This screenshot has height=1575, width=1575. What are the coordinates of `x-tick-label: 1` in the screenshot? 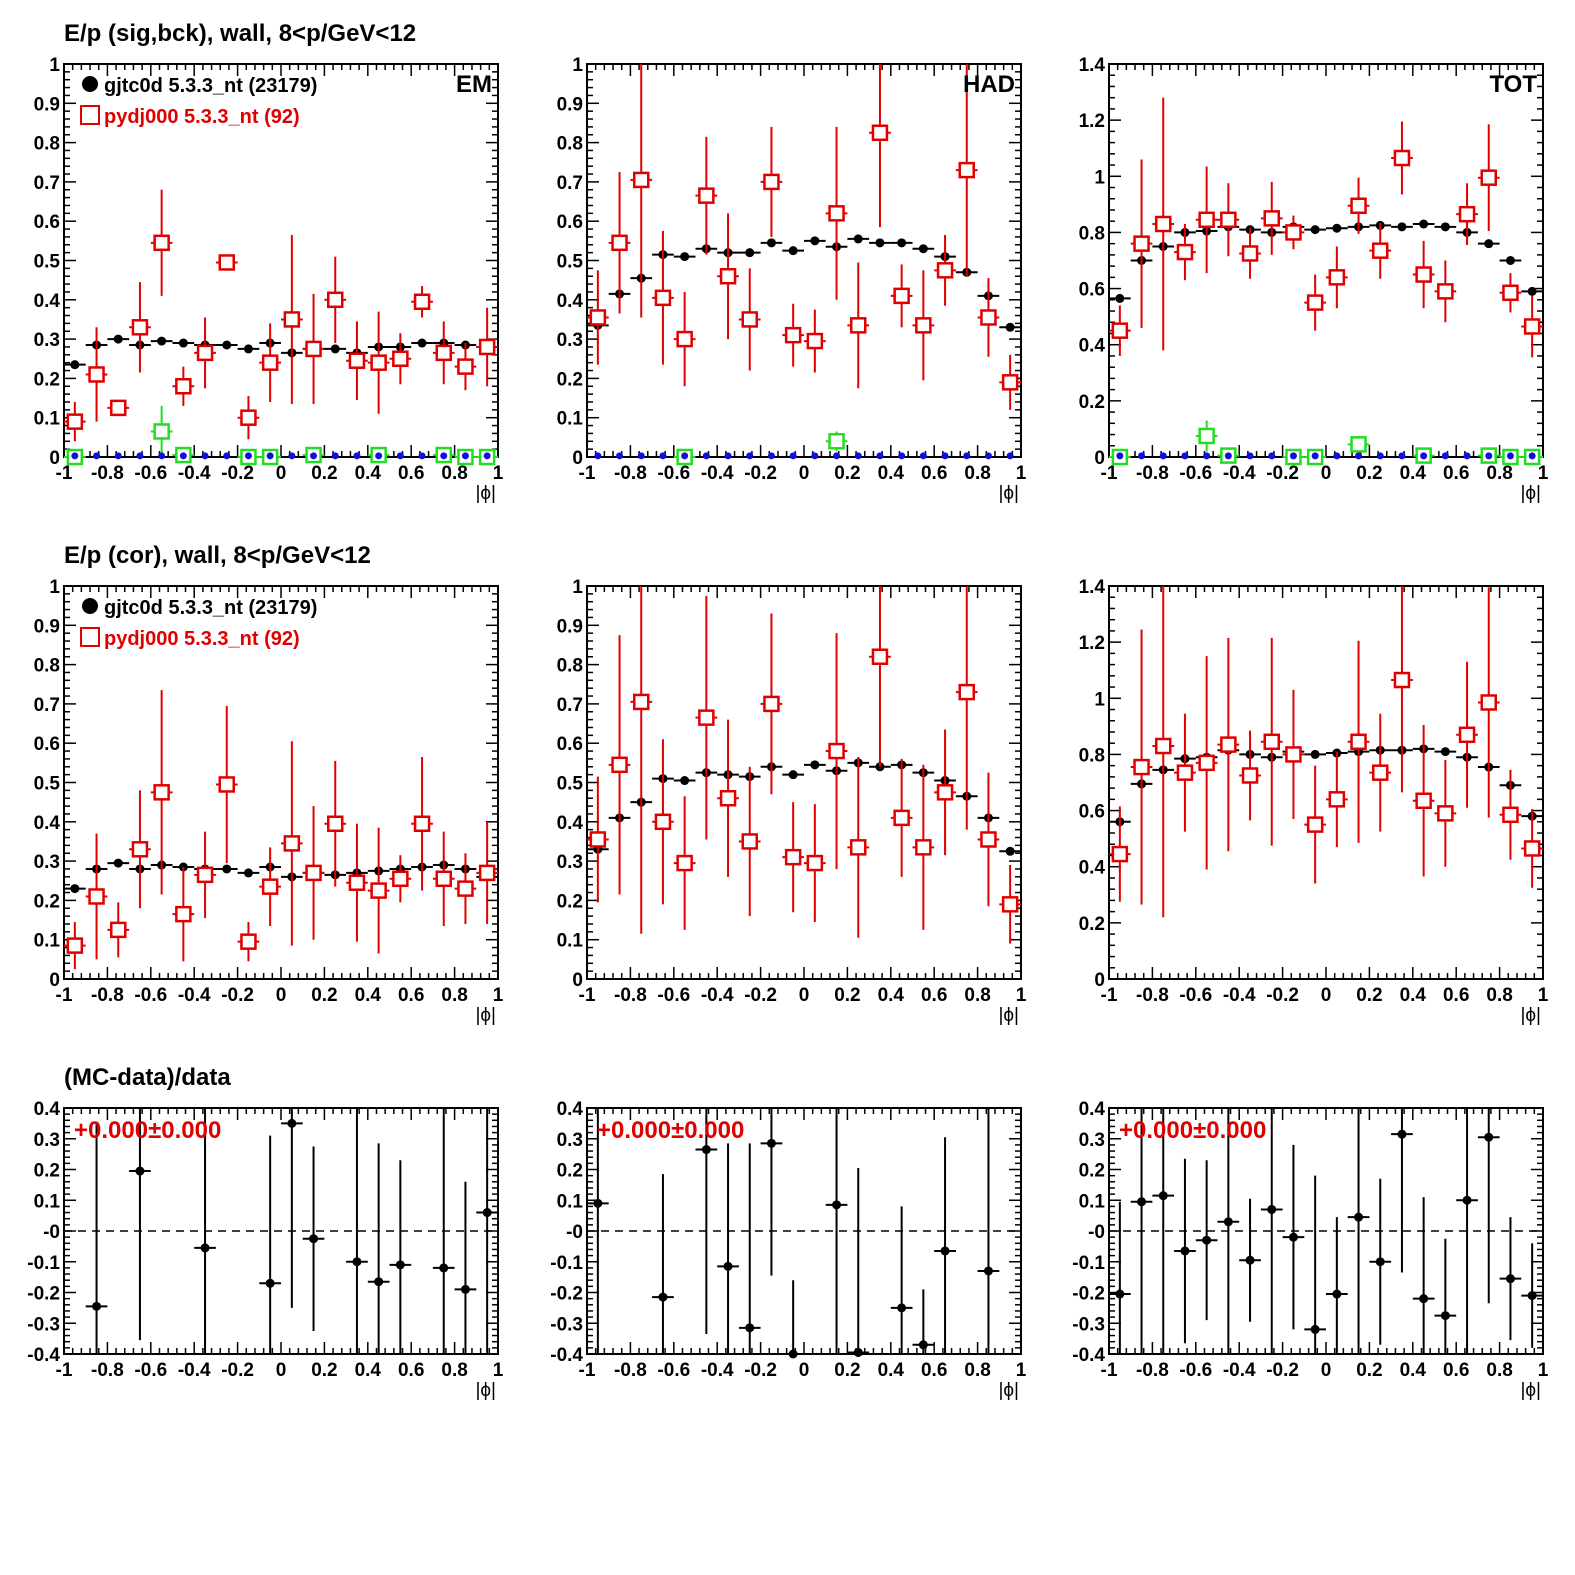 It's located at (1543, 995).